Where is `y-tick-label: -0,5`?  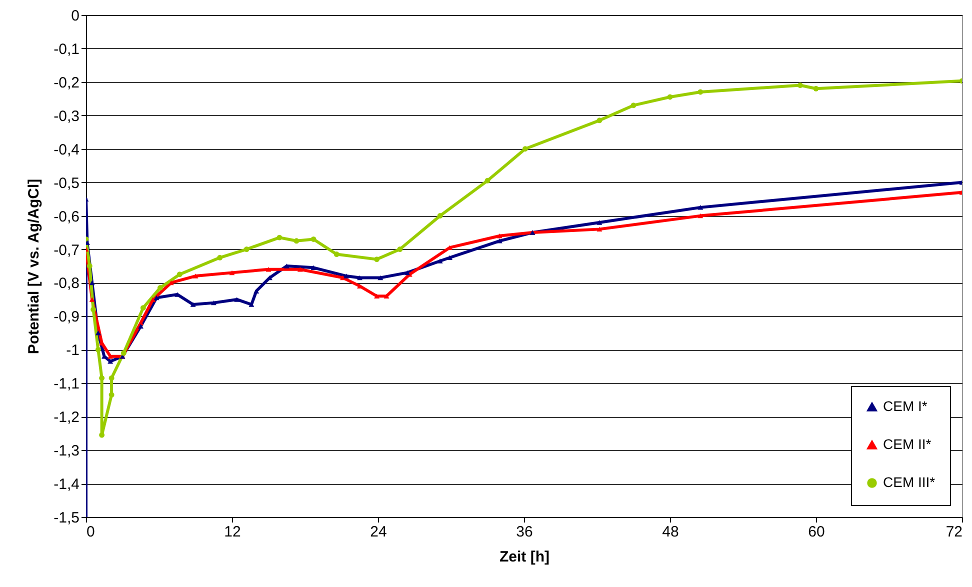
y-tick-label: -0,5 is located at coordinates (67, 183).